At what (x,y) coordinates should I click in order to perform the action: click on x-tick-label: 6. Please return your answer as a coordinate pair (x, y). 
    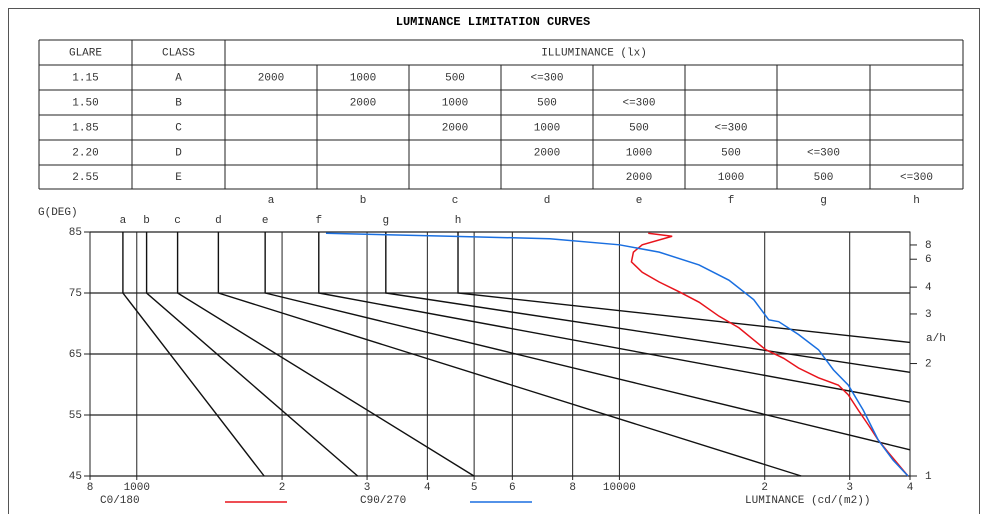
    Looking at the image, I should click on (512, 488).